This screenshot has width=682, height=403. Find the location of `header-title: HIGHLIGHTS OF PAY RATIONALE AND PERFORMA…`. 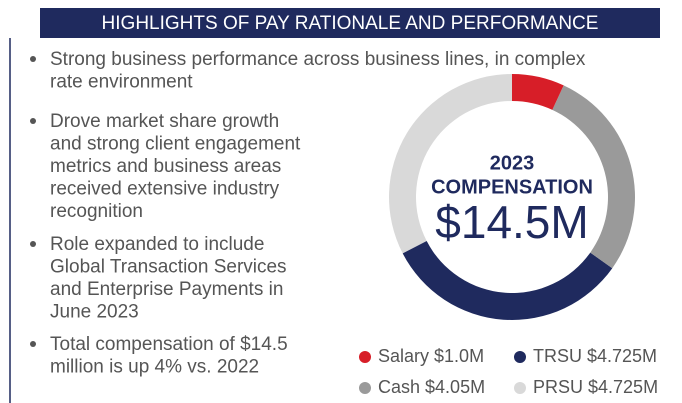

header-title: HIGHLIGHTS OF PAY RATIONALE AND PERFORMA… is located at coordinates (350, 23).